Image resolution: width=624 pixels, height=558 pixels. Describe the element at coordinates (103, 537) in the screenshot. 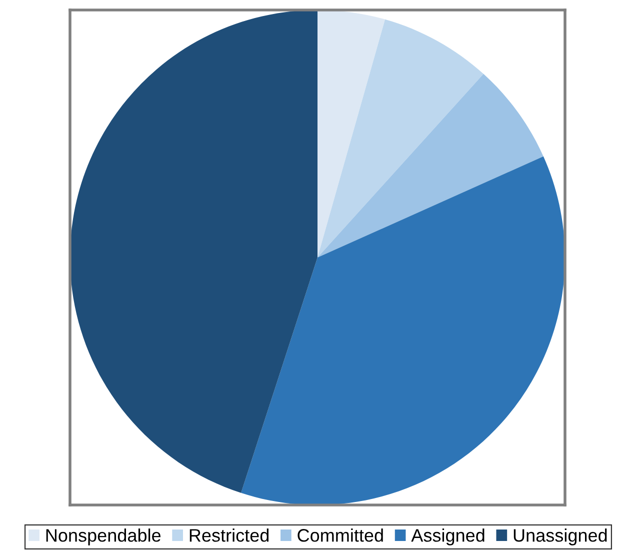

I see `legend-label: Nonspendable` at that location.